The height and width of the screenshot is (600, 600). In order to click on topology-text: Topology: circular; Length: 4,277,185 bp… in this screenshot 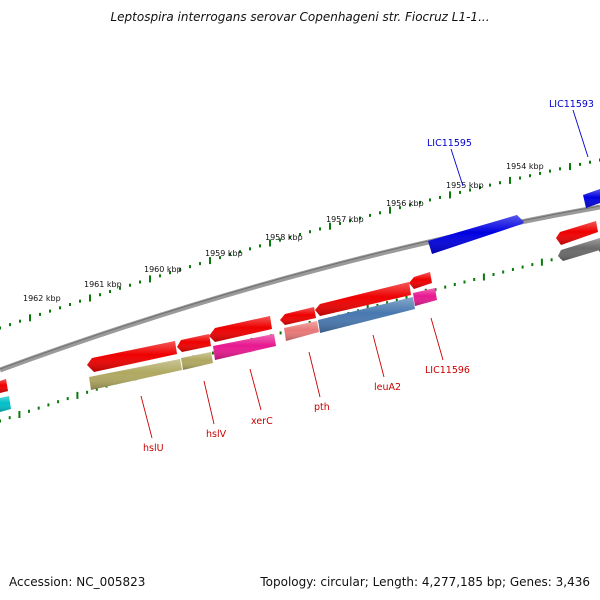, I will do `click(425, 582)`.